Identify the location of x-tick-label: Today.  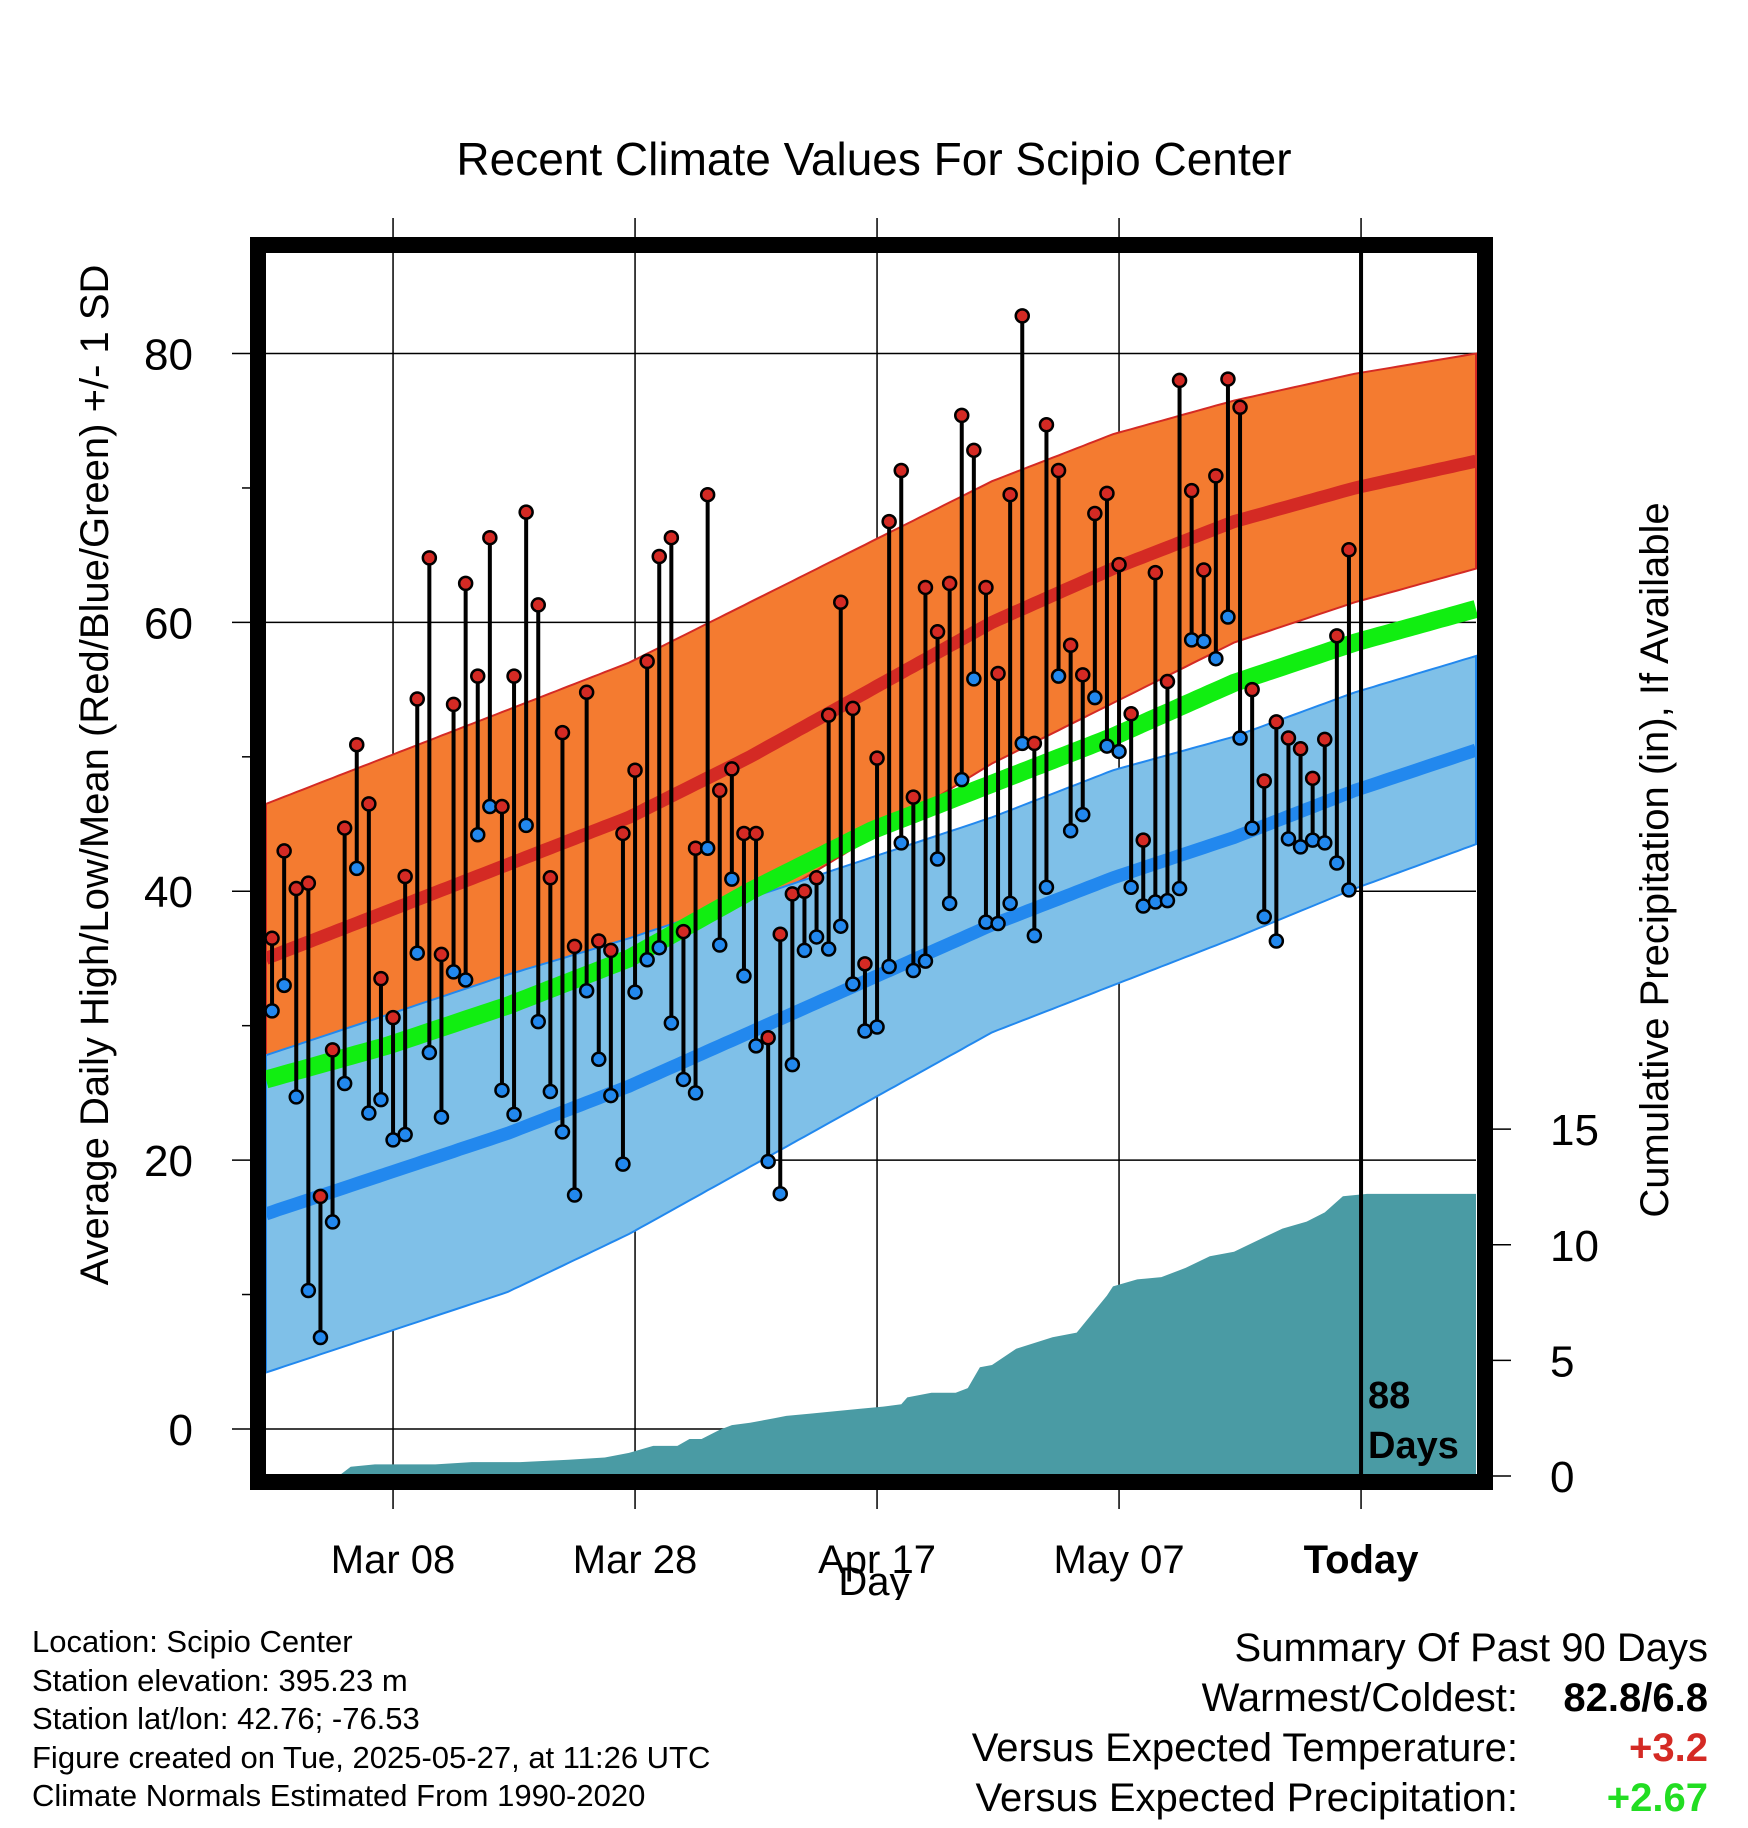
(1362, 1560).